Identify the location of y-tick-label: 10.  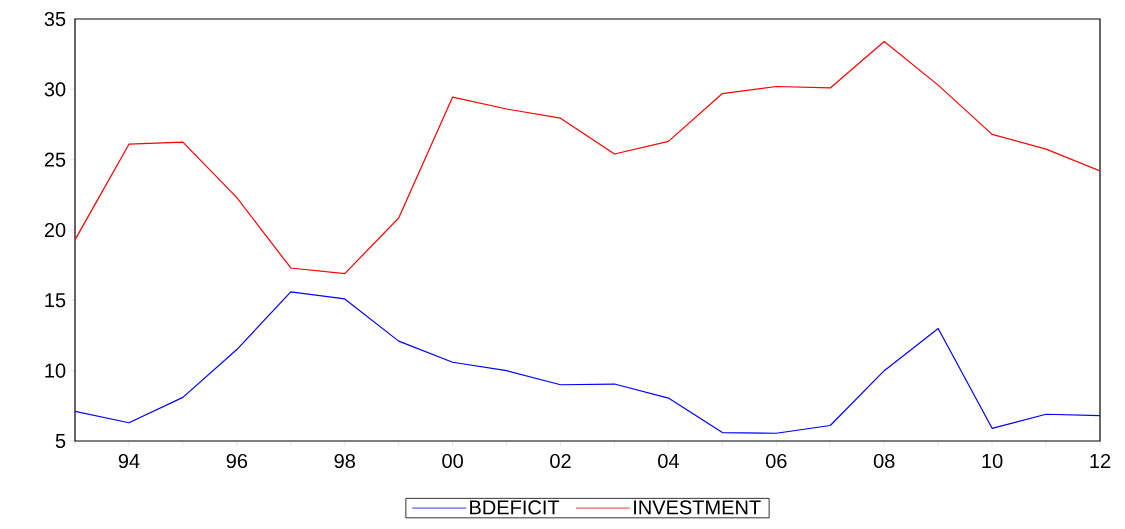
(55, 370).